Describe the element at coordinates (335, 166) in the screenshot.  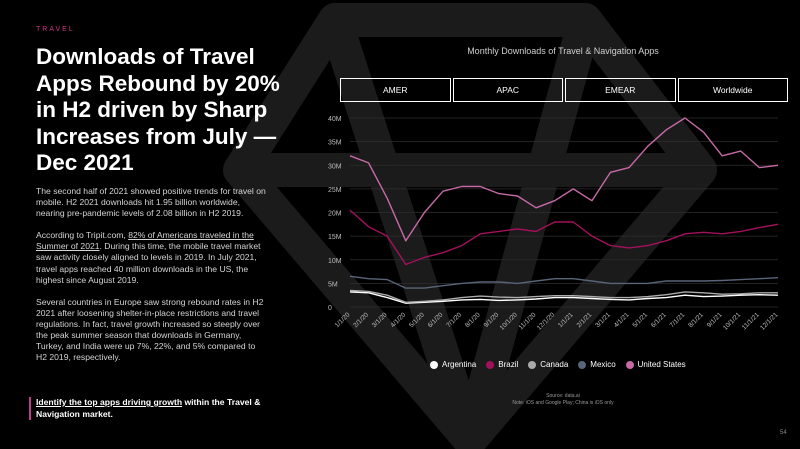
I see `y-tick-label: 30M` at that location.